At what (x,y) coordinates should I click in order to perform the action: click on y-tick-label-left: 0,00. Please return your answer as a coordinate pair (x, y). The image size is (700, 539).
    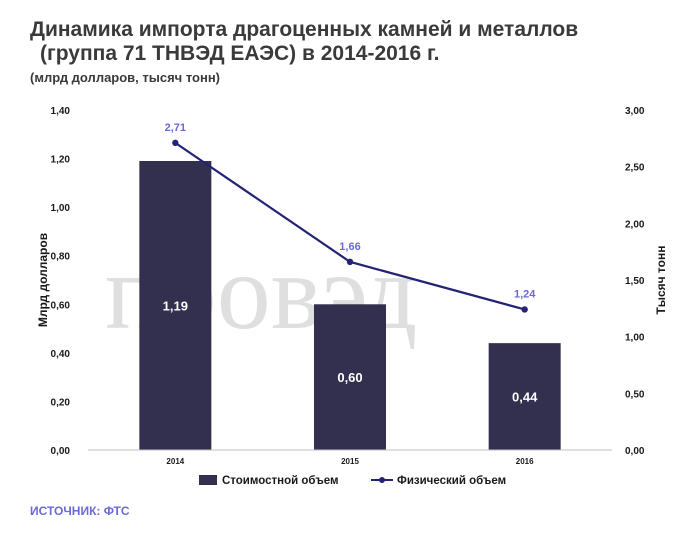
    Looking at the image, I should click on (61, 451).